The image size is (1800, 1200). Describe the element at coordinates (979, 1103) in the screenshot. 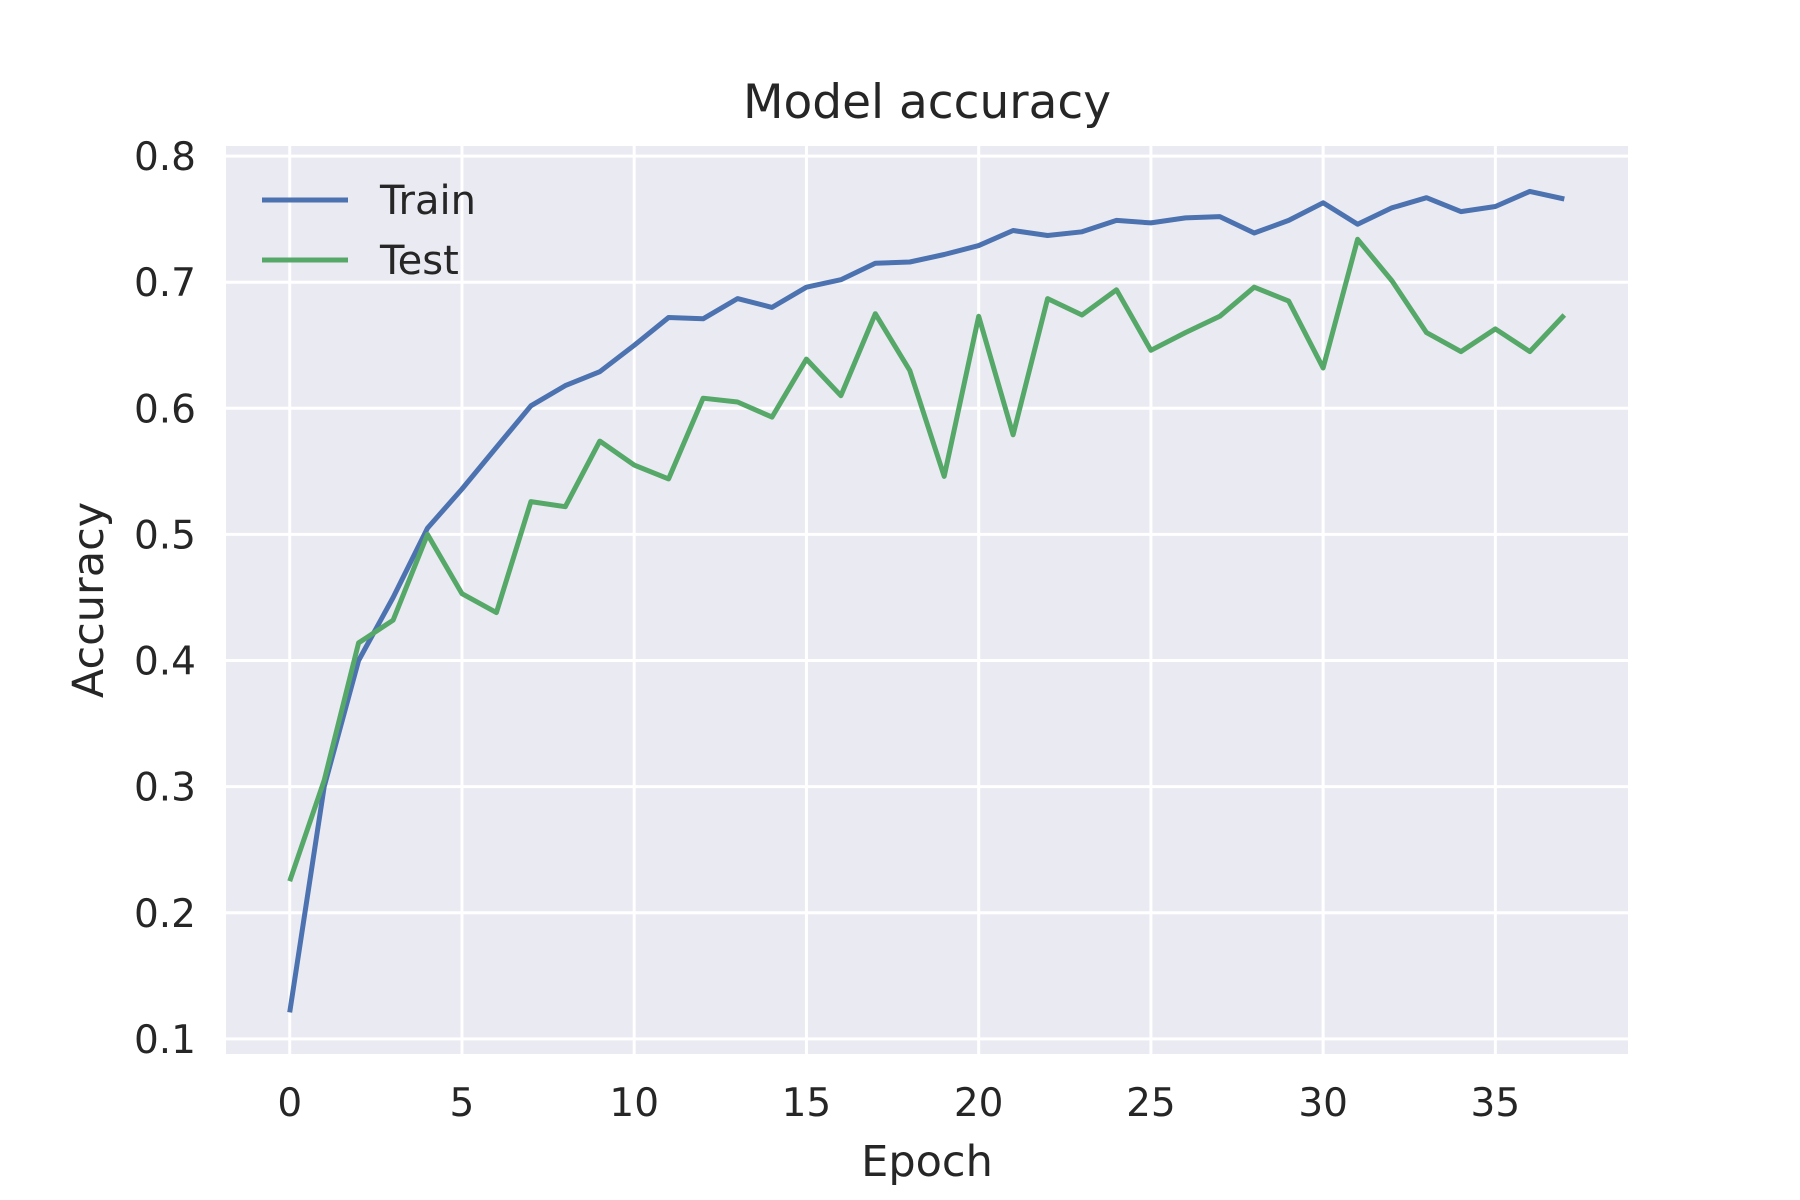

I see `x-tick-label: 20` at that location.